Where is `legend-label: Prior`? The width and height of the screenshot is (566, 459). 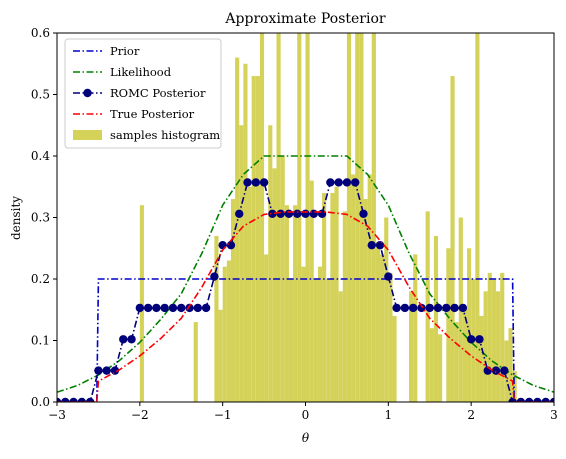 legend-label: Prior is located at coordinates (125, 51).